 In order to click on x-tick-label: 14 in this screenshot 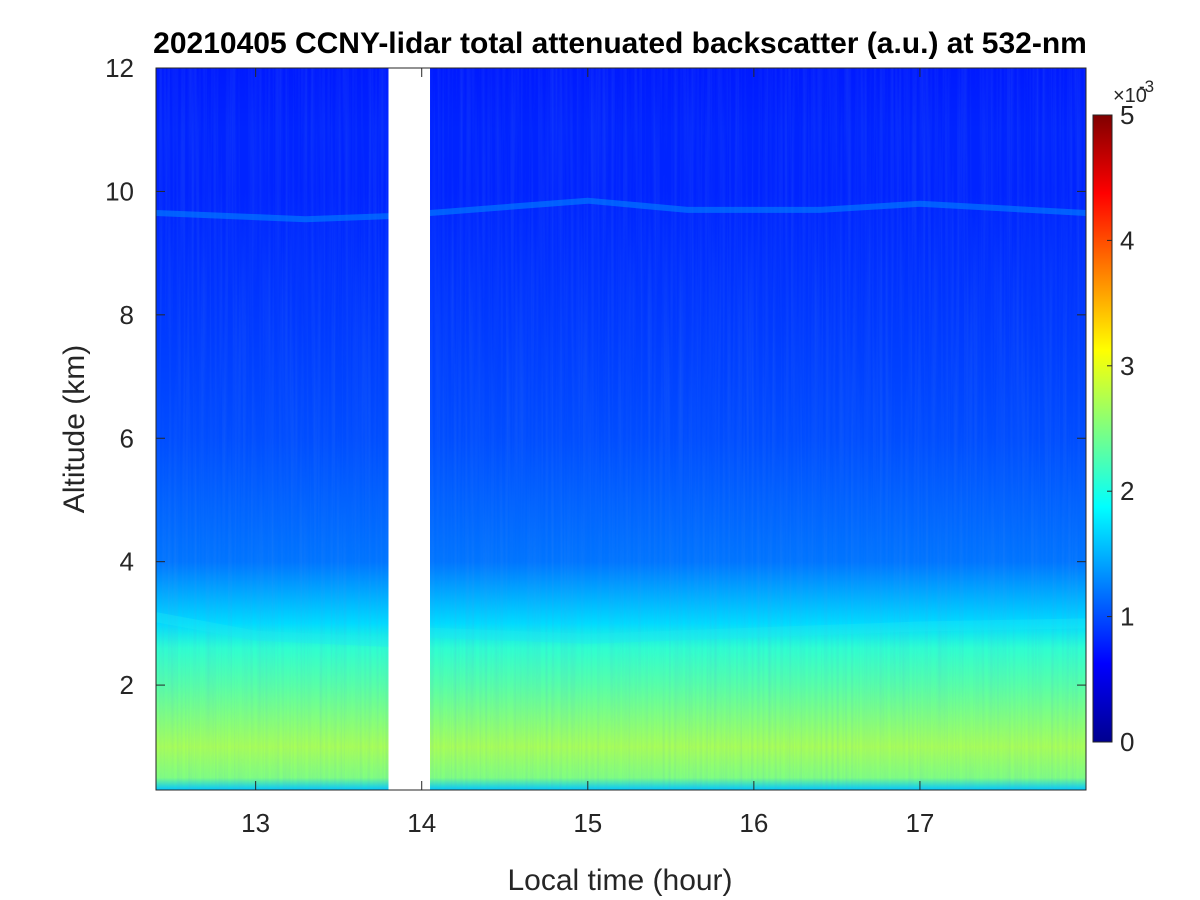, I will do `click(421, 823)`.